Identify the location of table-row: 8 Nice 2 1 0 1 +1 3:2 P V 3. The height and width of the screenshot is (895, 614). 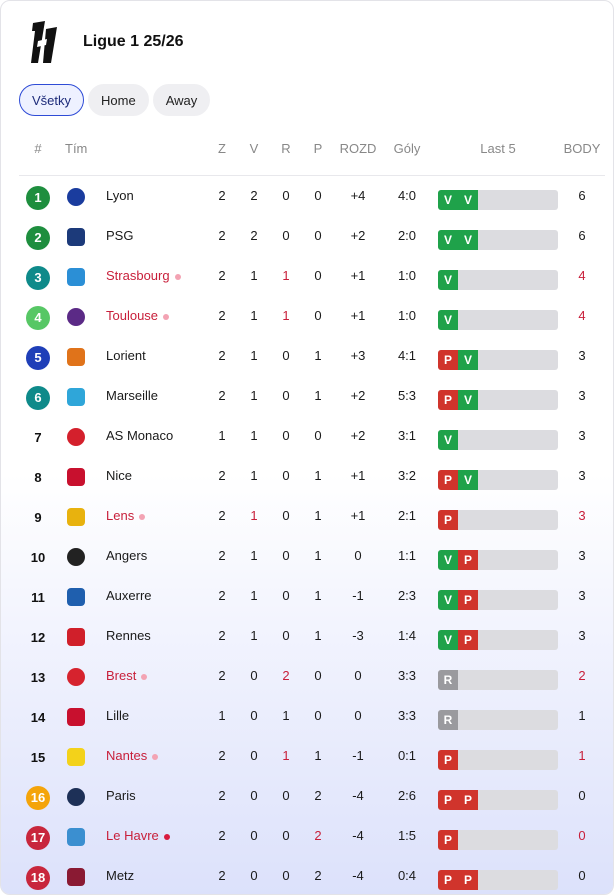
(312, 476).